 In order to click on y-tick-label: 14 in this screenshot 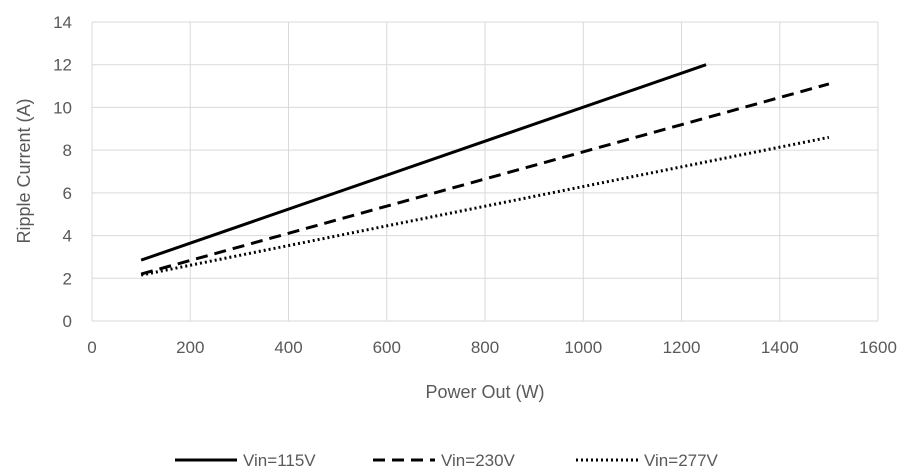, I will do `click(62, 22)`.